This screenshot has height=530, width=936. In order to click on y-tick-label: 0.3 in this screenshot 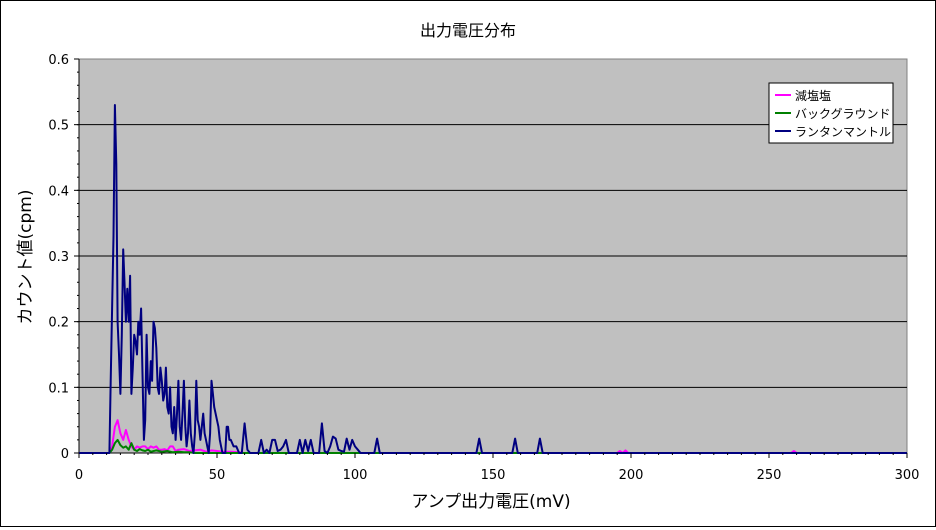, I will do `click(58, 257)`.